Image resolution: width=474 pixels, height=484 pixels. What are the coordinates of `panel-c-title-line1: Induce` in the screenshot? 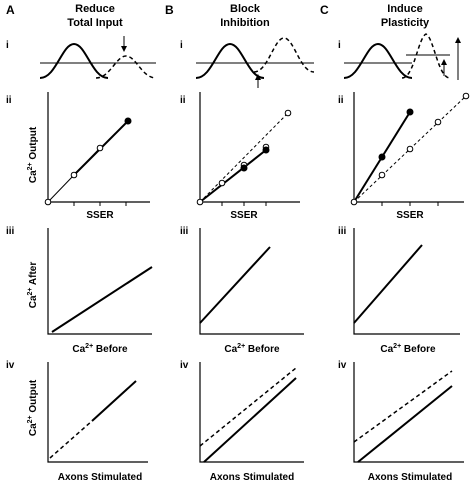 It's located at (404, 9).